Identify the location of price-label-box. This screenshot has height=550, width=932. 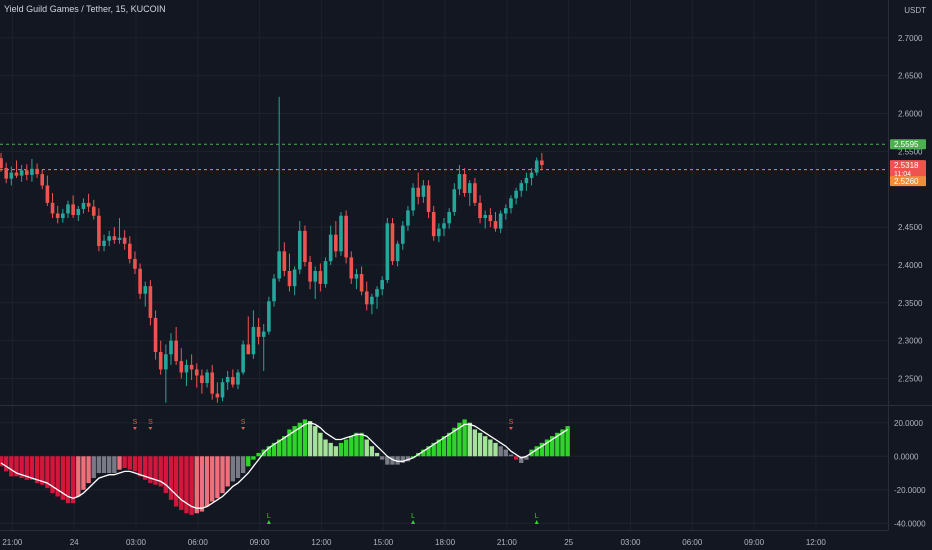
(908, 144).